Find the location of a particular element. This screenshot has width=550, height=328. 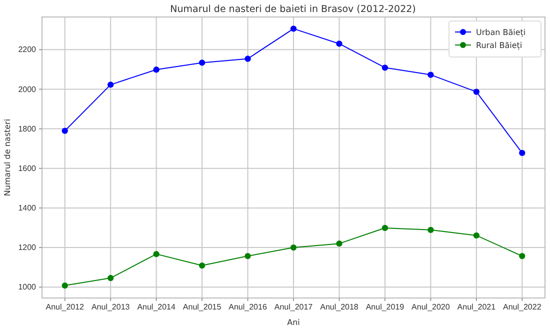

y-axis-title: Numarul de nasteri is located at coordinates (7, 157).